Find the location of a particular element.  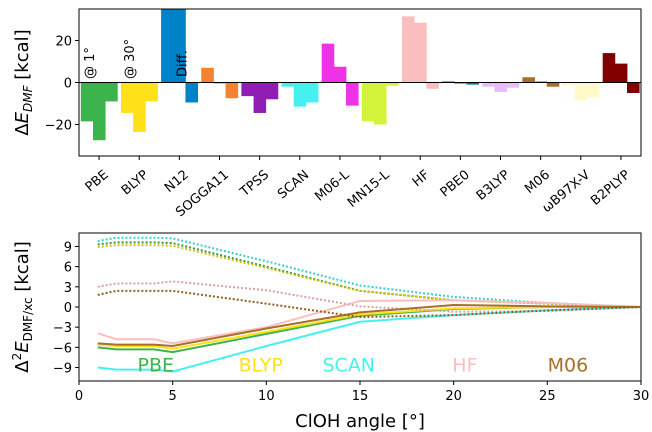

legend-label: M06 is located at coordinates (568, 366).